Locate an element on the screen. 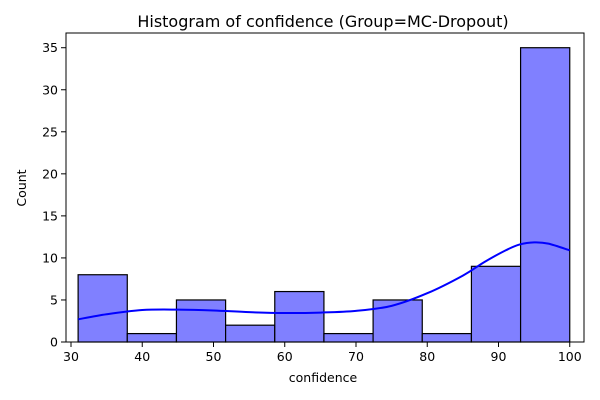  y-tick-label: 10 is located at coordinates (50, 257).